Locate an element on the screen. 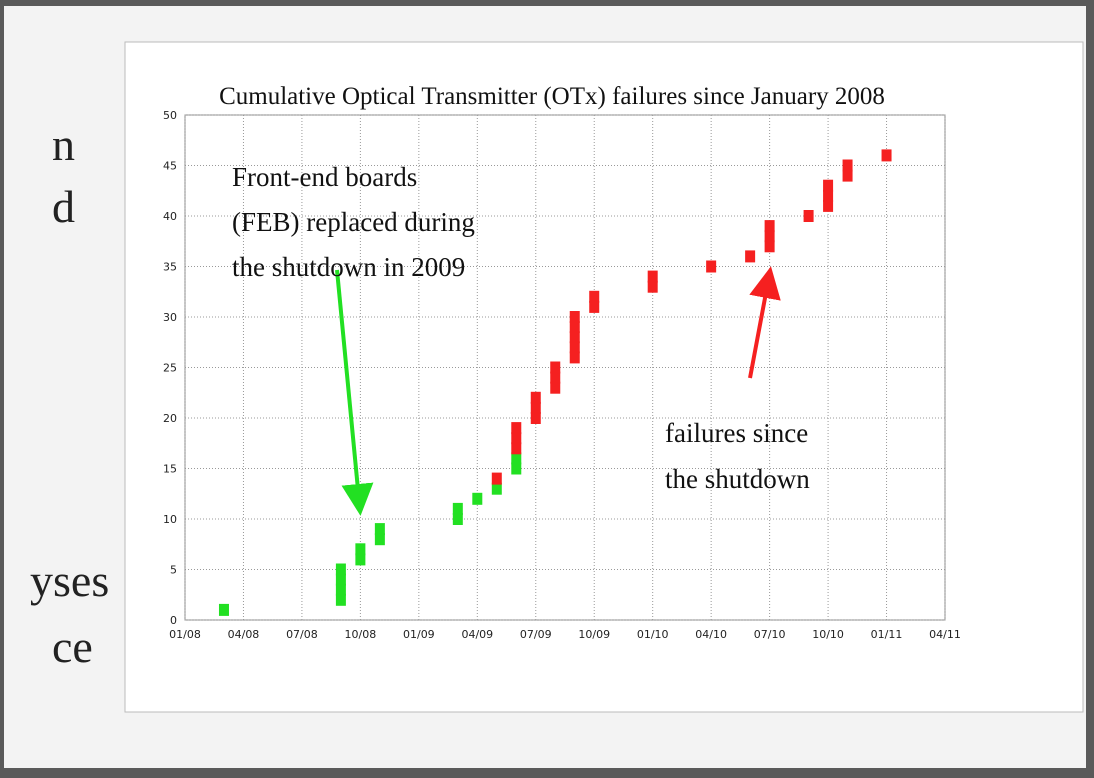 This screenshot has height=778, width=1094. slide-fragment: yses is located at coordinates (69, 580).